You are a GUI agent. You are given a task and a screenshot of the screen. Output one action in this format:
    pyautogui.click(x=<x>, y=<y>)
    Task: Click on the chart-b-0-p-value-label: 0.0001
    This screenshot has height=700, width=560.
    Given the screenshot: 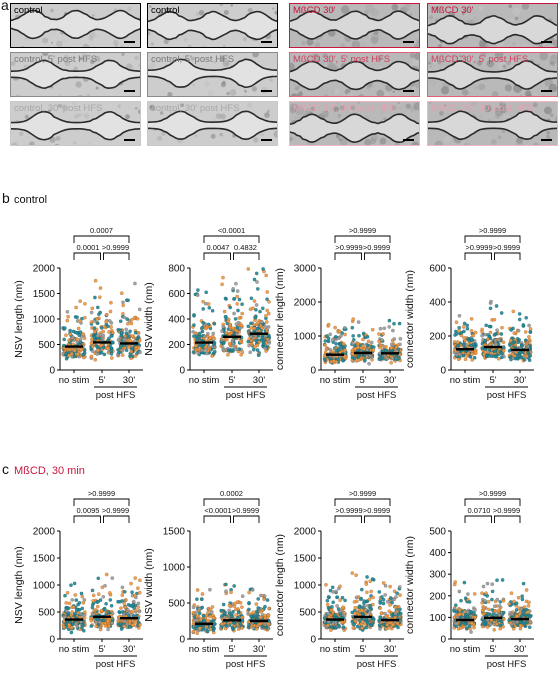 What is the action you would take?
    pyautogui.click(x=88, y=247)
    